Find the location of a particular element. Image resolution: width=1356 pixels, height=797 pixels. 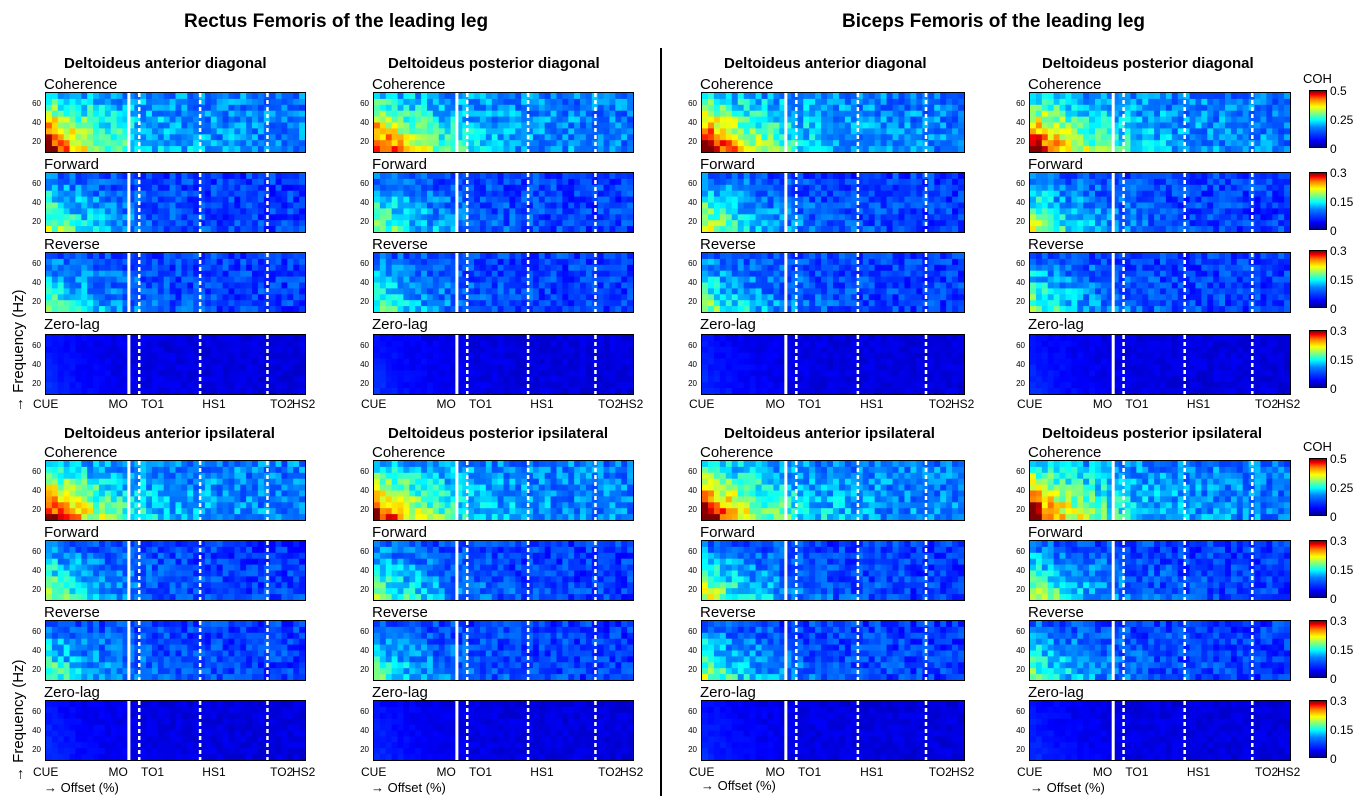

y-tick-label: 20 is located at coordinates (36, 141).